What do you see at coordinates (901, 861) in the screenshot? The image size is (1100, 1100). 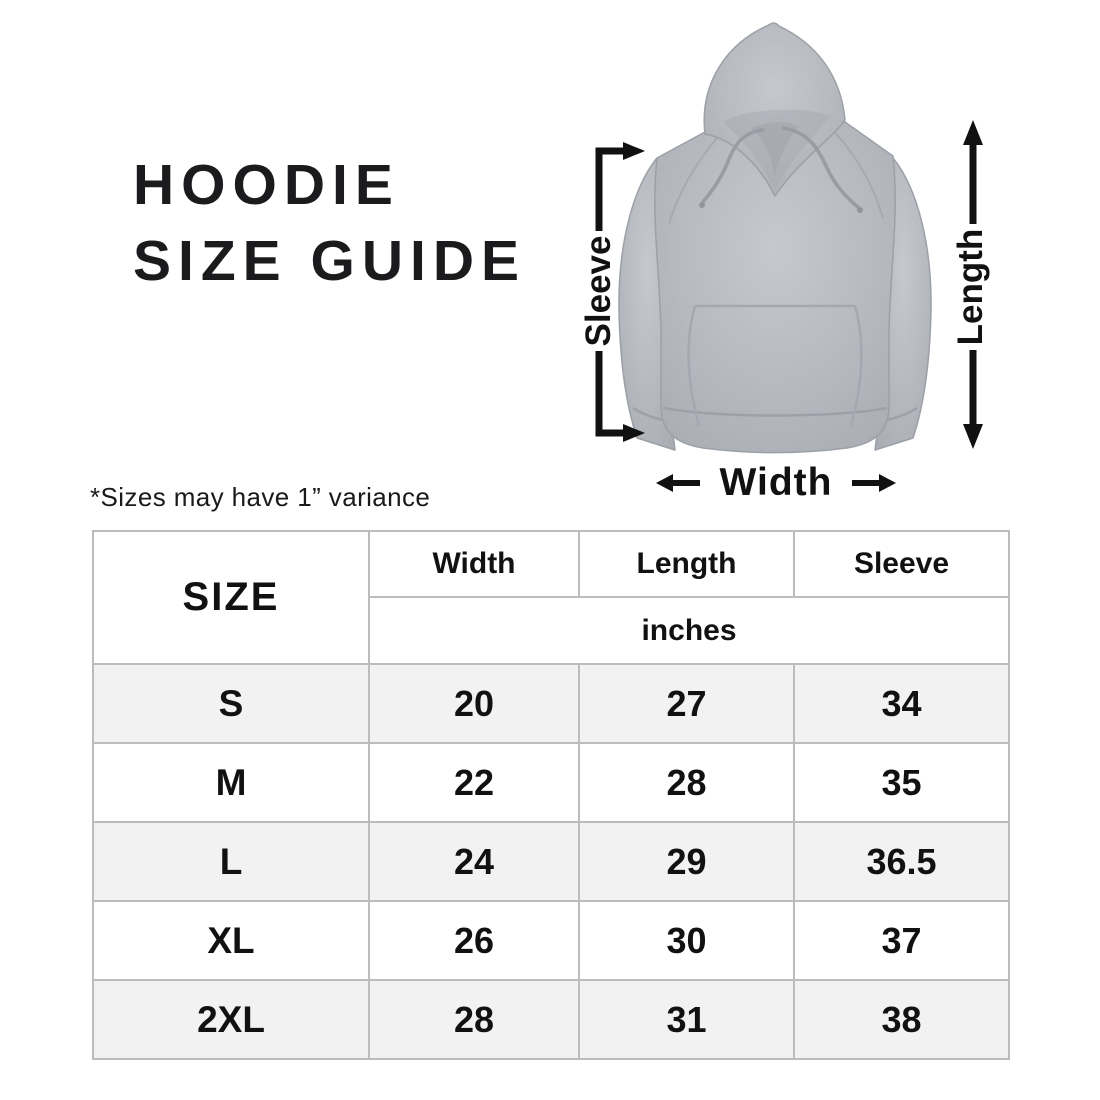 I see `sleeve-cell: 36.5` at bounding box center [901, 861].